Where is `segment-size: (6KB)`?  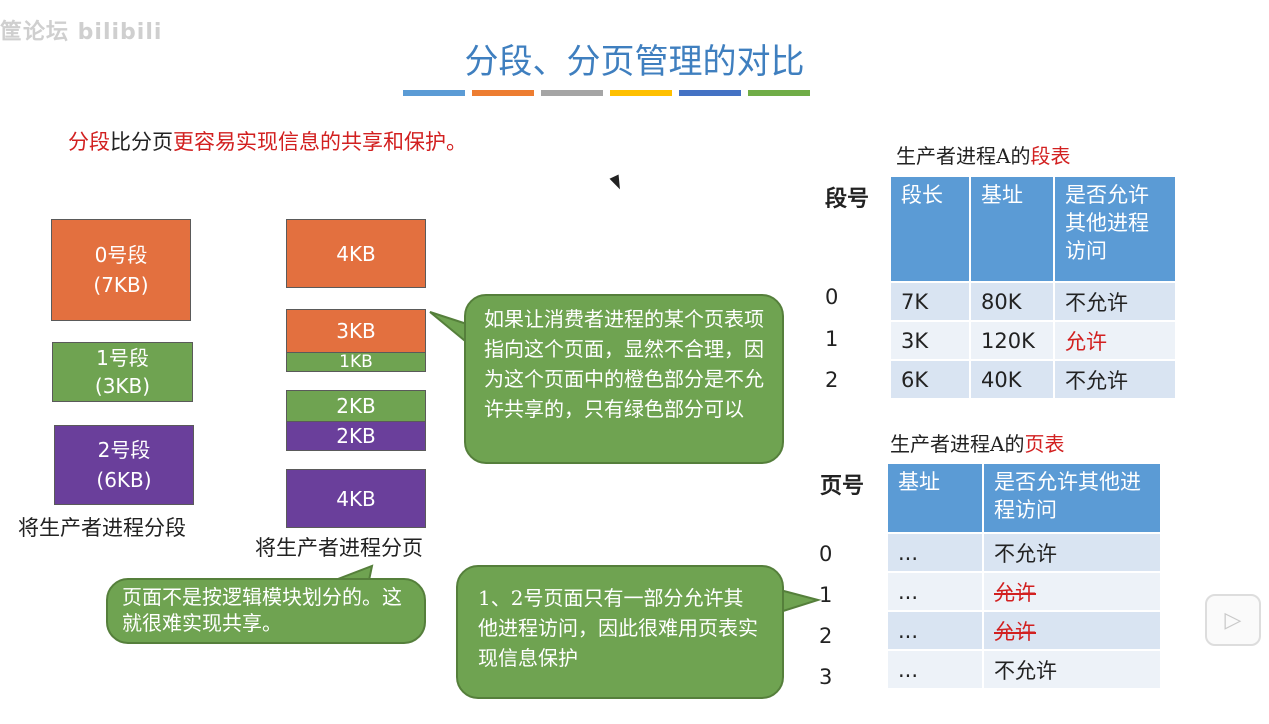 segment-size: (6KB) is located at coordinates (124, 480).